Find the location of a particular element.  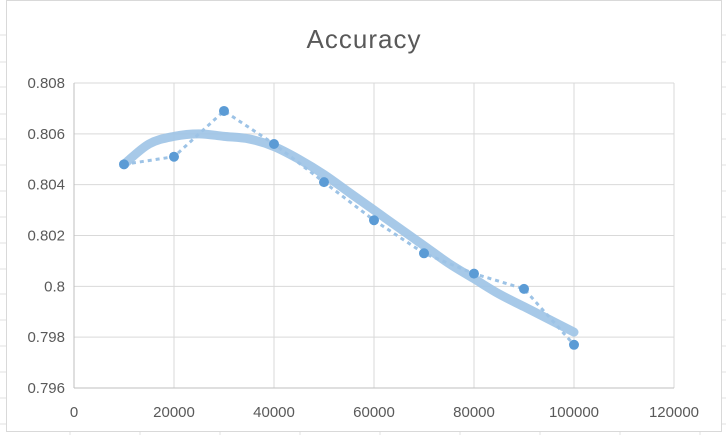

x-tick-label-5: 100000 is located at coordinates (574, 412).